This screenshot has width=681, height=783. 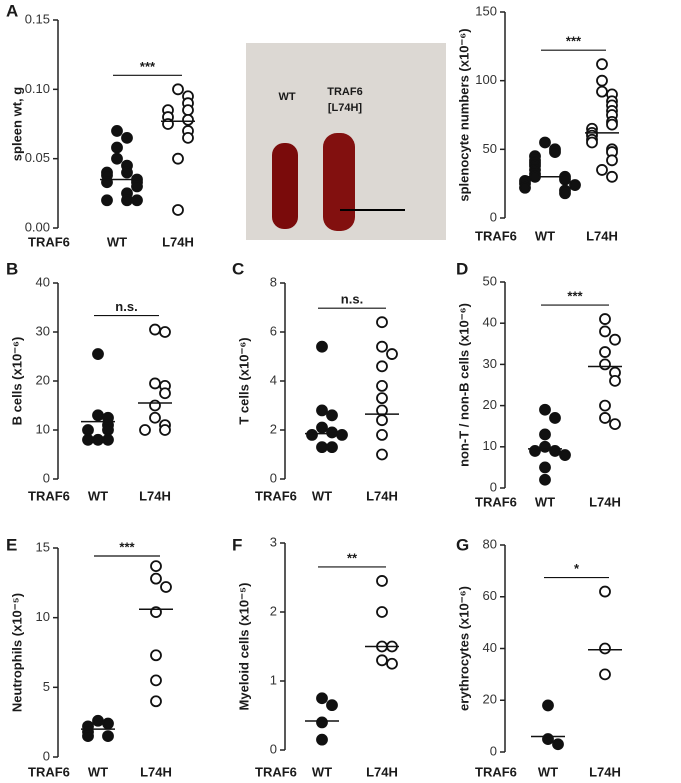 What do you see at coordinates (12, 268) in the screenshot?
I see `panel-letter: B` at bounding box center [12, 268].